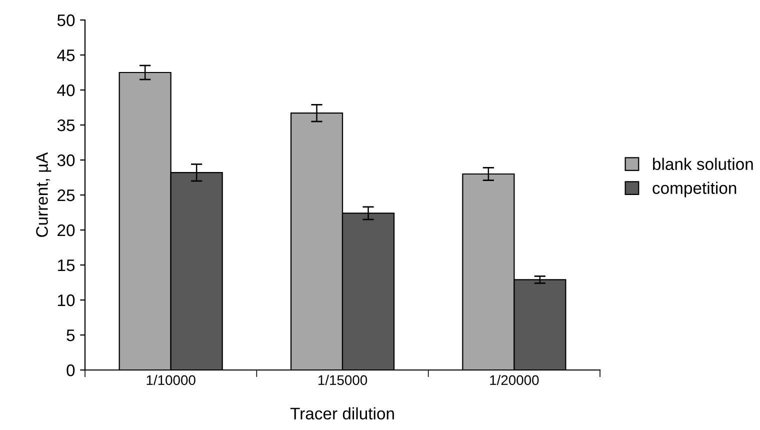 The image size is (760, 430). I want to click on x-axis-title: Tracer dilution, so click(342, 413).